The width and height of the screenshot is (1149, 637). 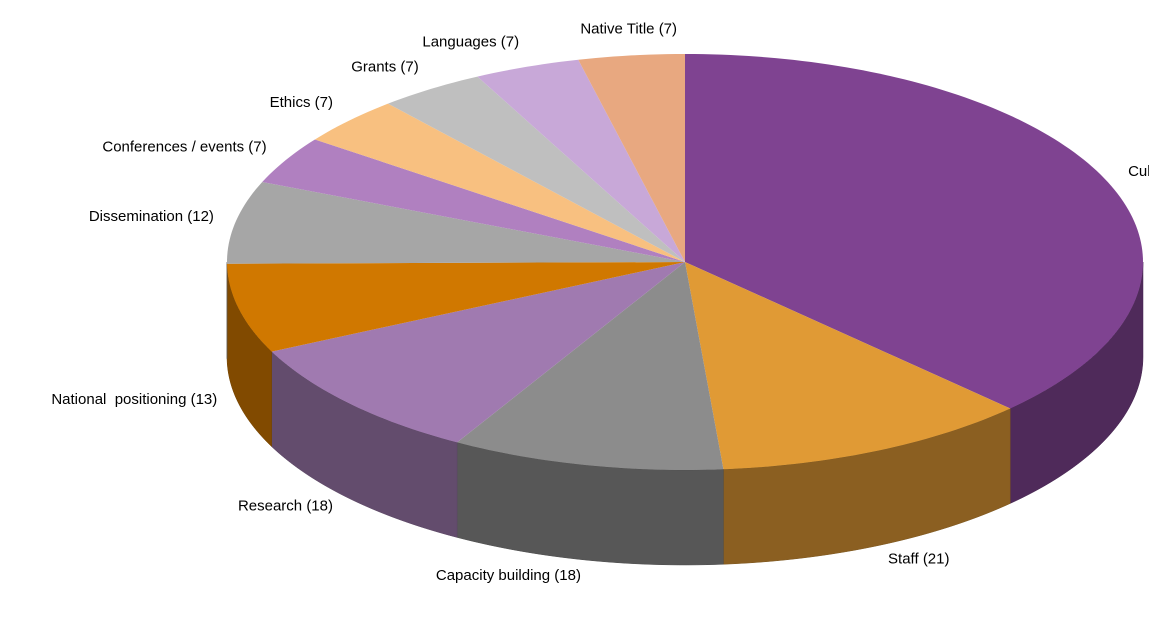 I want to click on slice-label: Native Title (7), so click(x=628, y=29).